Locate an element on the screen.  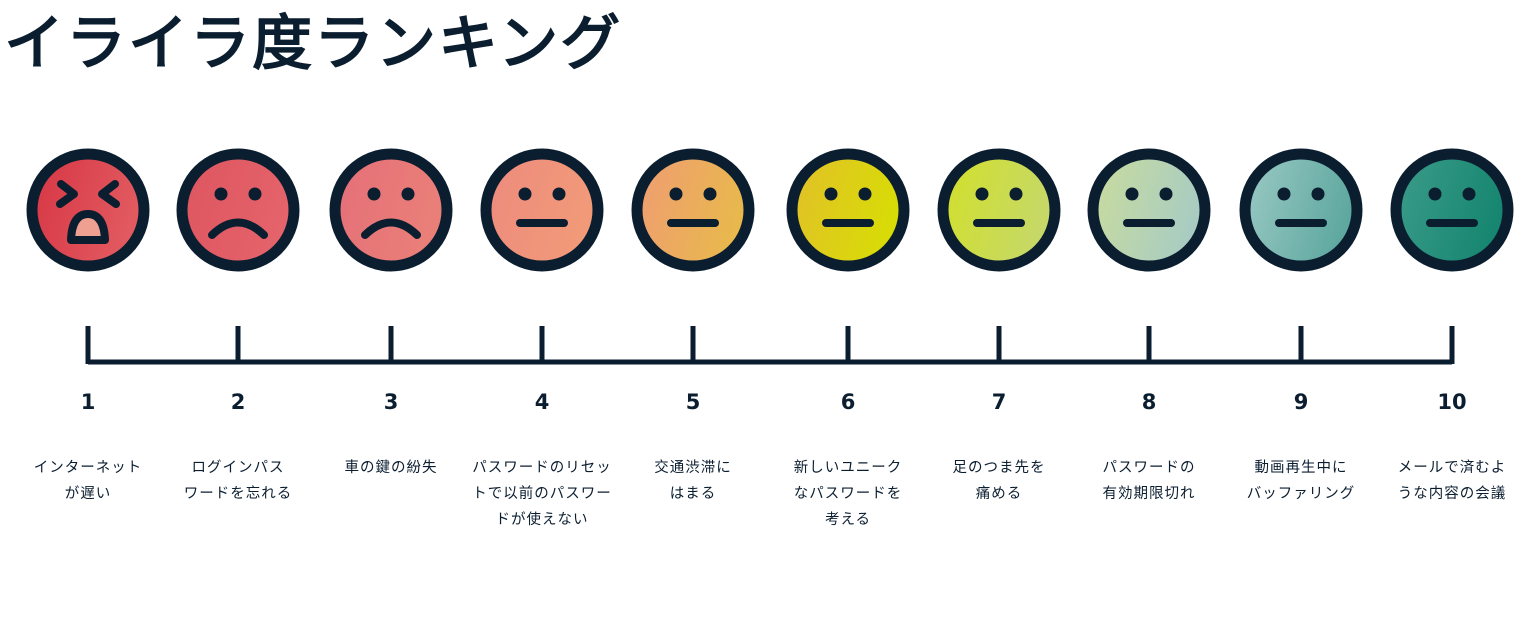
rank-label-line: ログインパス is located at coordinates (238, 468).